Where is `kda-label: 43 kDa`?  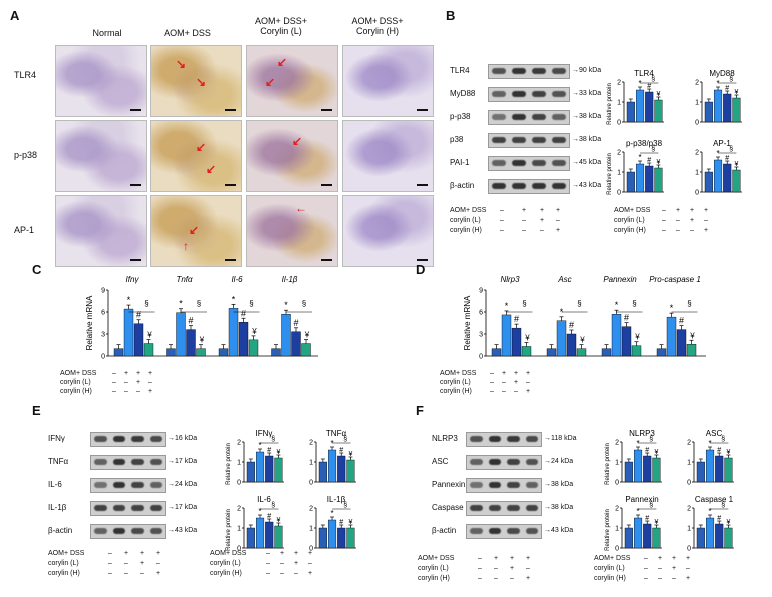
kda-label: 43 kDa is located at coordinates (182, 530).